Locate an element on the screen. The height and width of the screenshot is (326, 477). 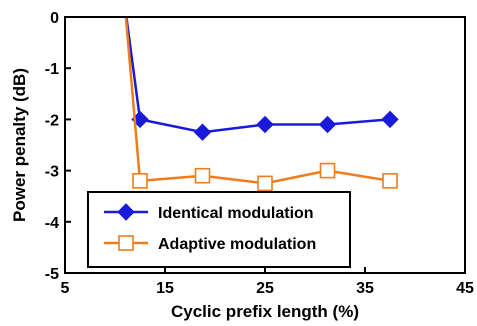
legend-label: Adaptive modulation is located at coordinates (237, 244).